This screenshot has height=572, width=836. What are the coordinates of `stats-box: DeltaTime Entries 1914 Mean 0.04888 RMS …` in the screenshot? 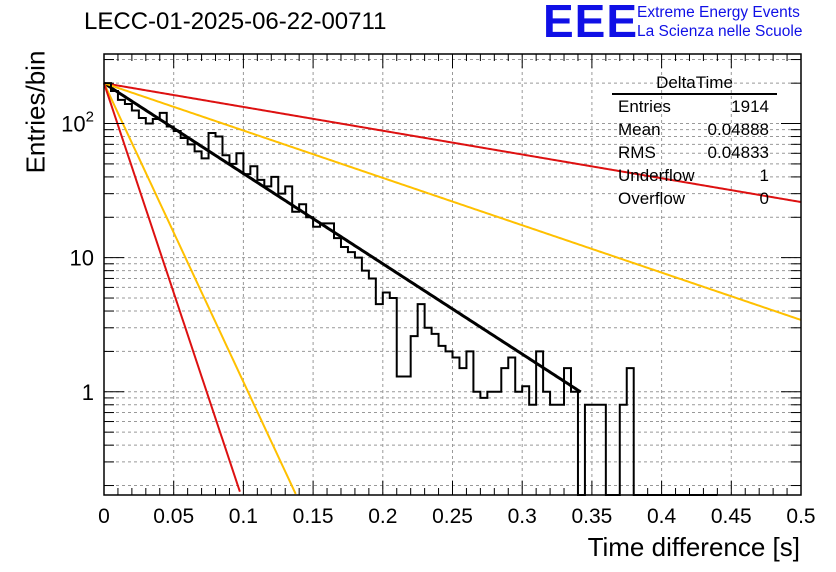 It's located at (694, 141).